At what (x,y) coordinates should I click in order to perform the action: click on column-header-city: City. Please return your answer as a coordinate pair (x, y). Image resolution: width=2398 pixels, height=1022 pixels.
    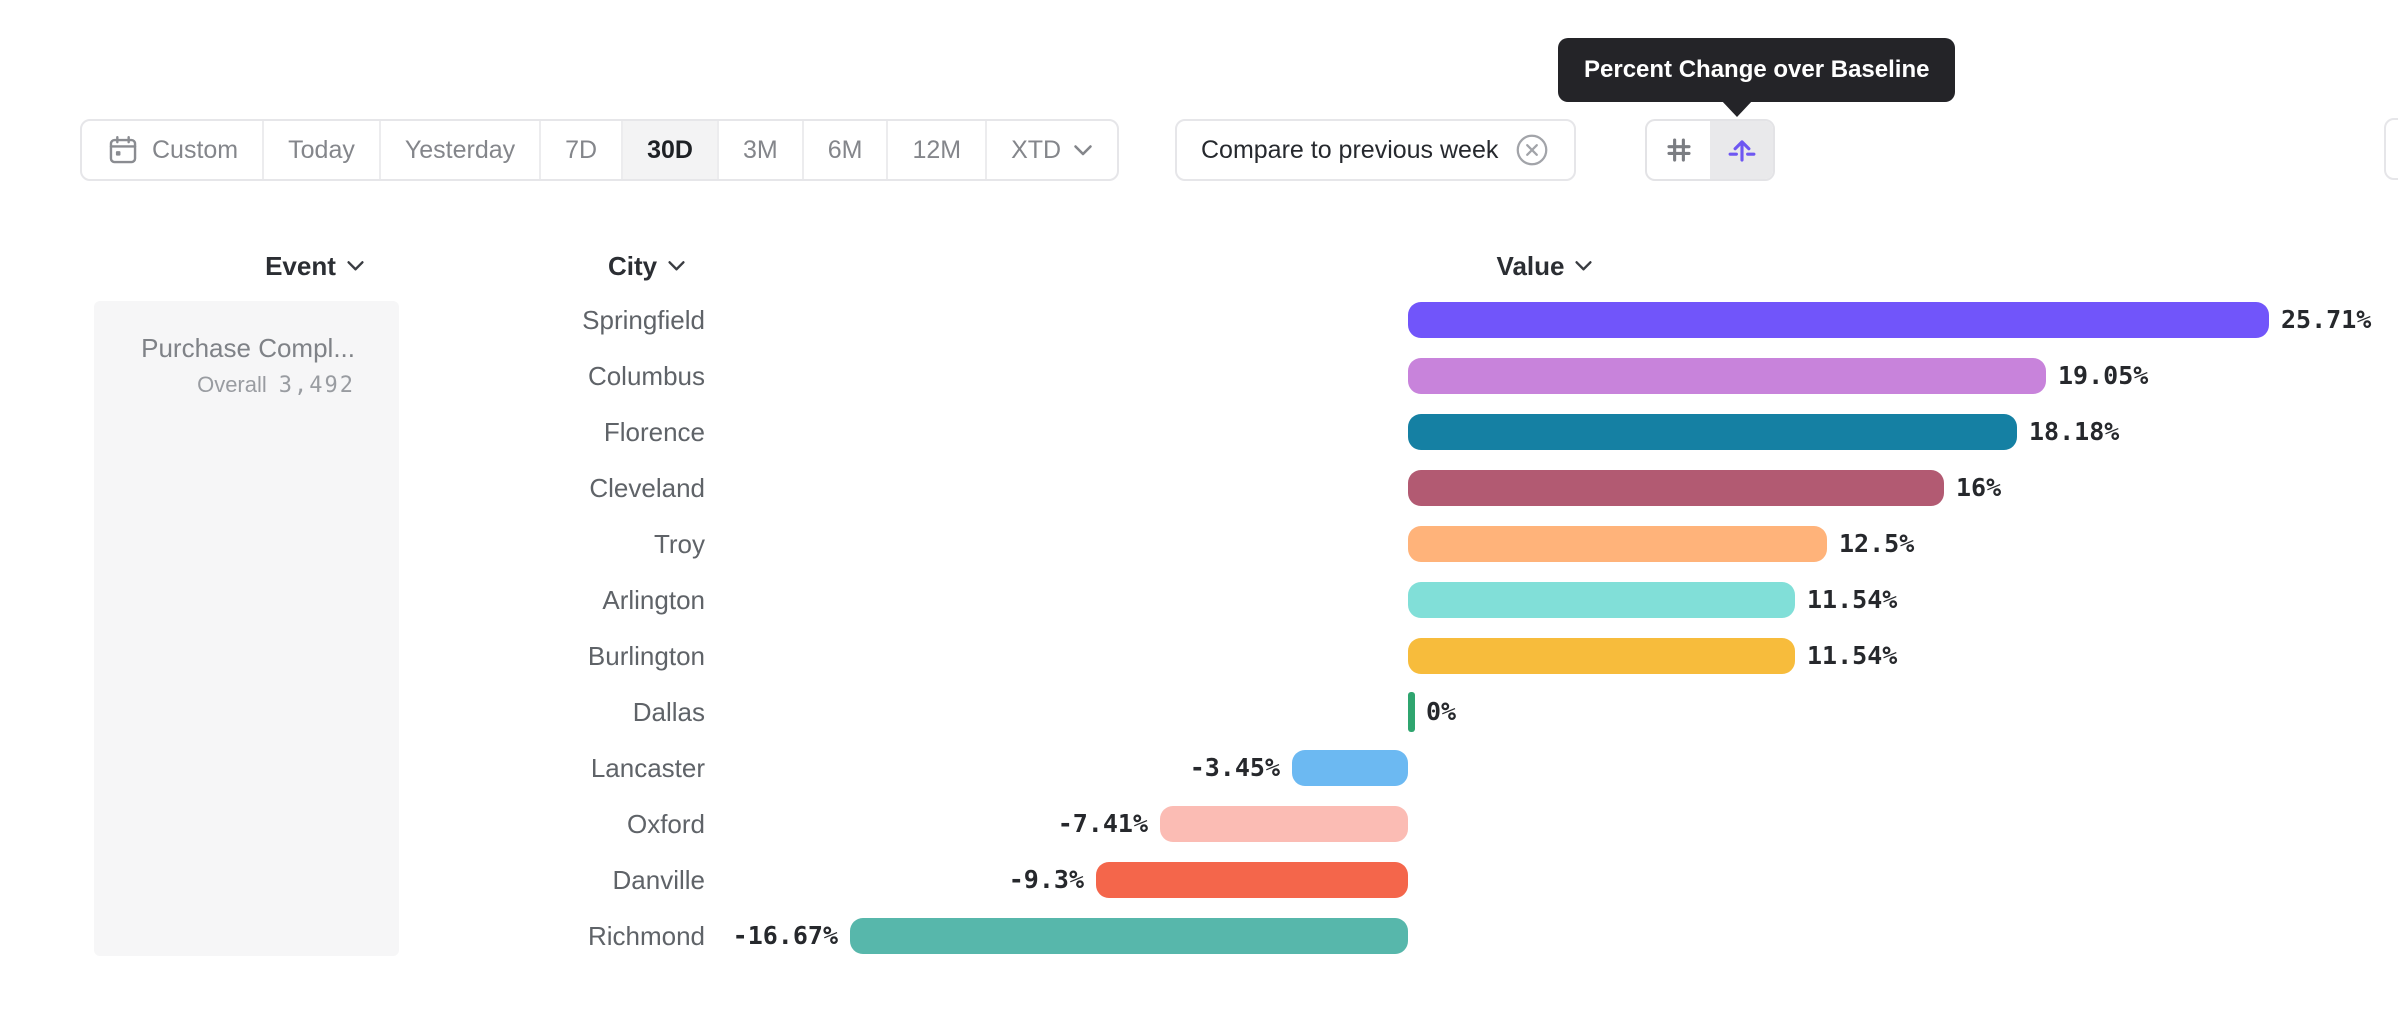
    Looking at the image, I should click on (647, 266).